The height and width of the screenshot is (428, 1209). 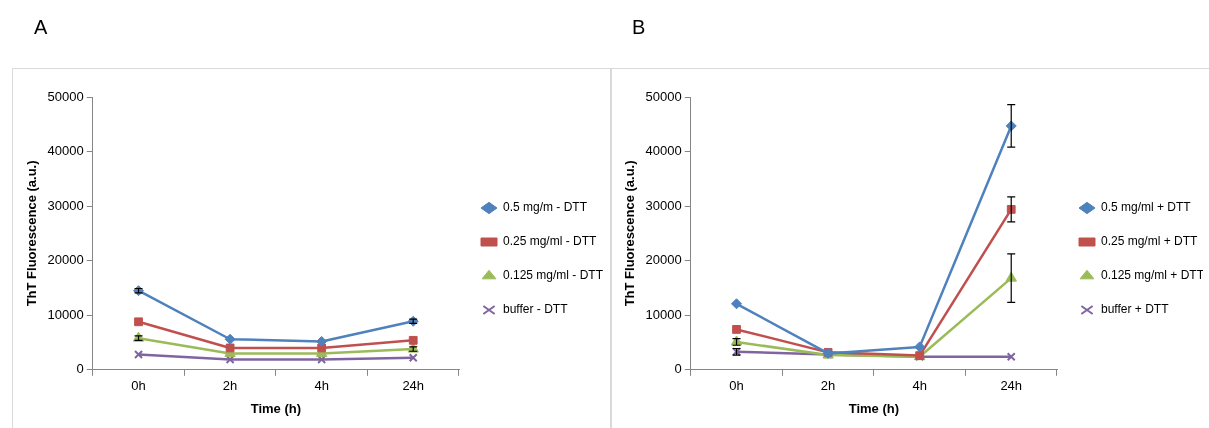 What do you see at coordinates (545, 207) in the screenshot?
I see `legend-label: 0.5 mg/m - DTT` at bounding box center [545, 207].